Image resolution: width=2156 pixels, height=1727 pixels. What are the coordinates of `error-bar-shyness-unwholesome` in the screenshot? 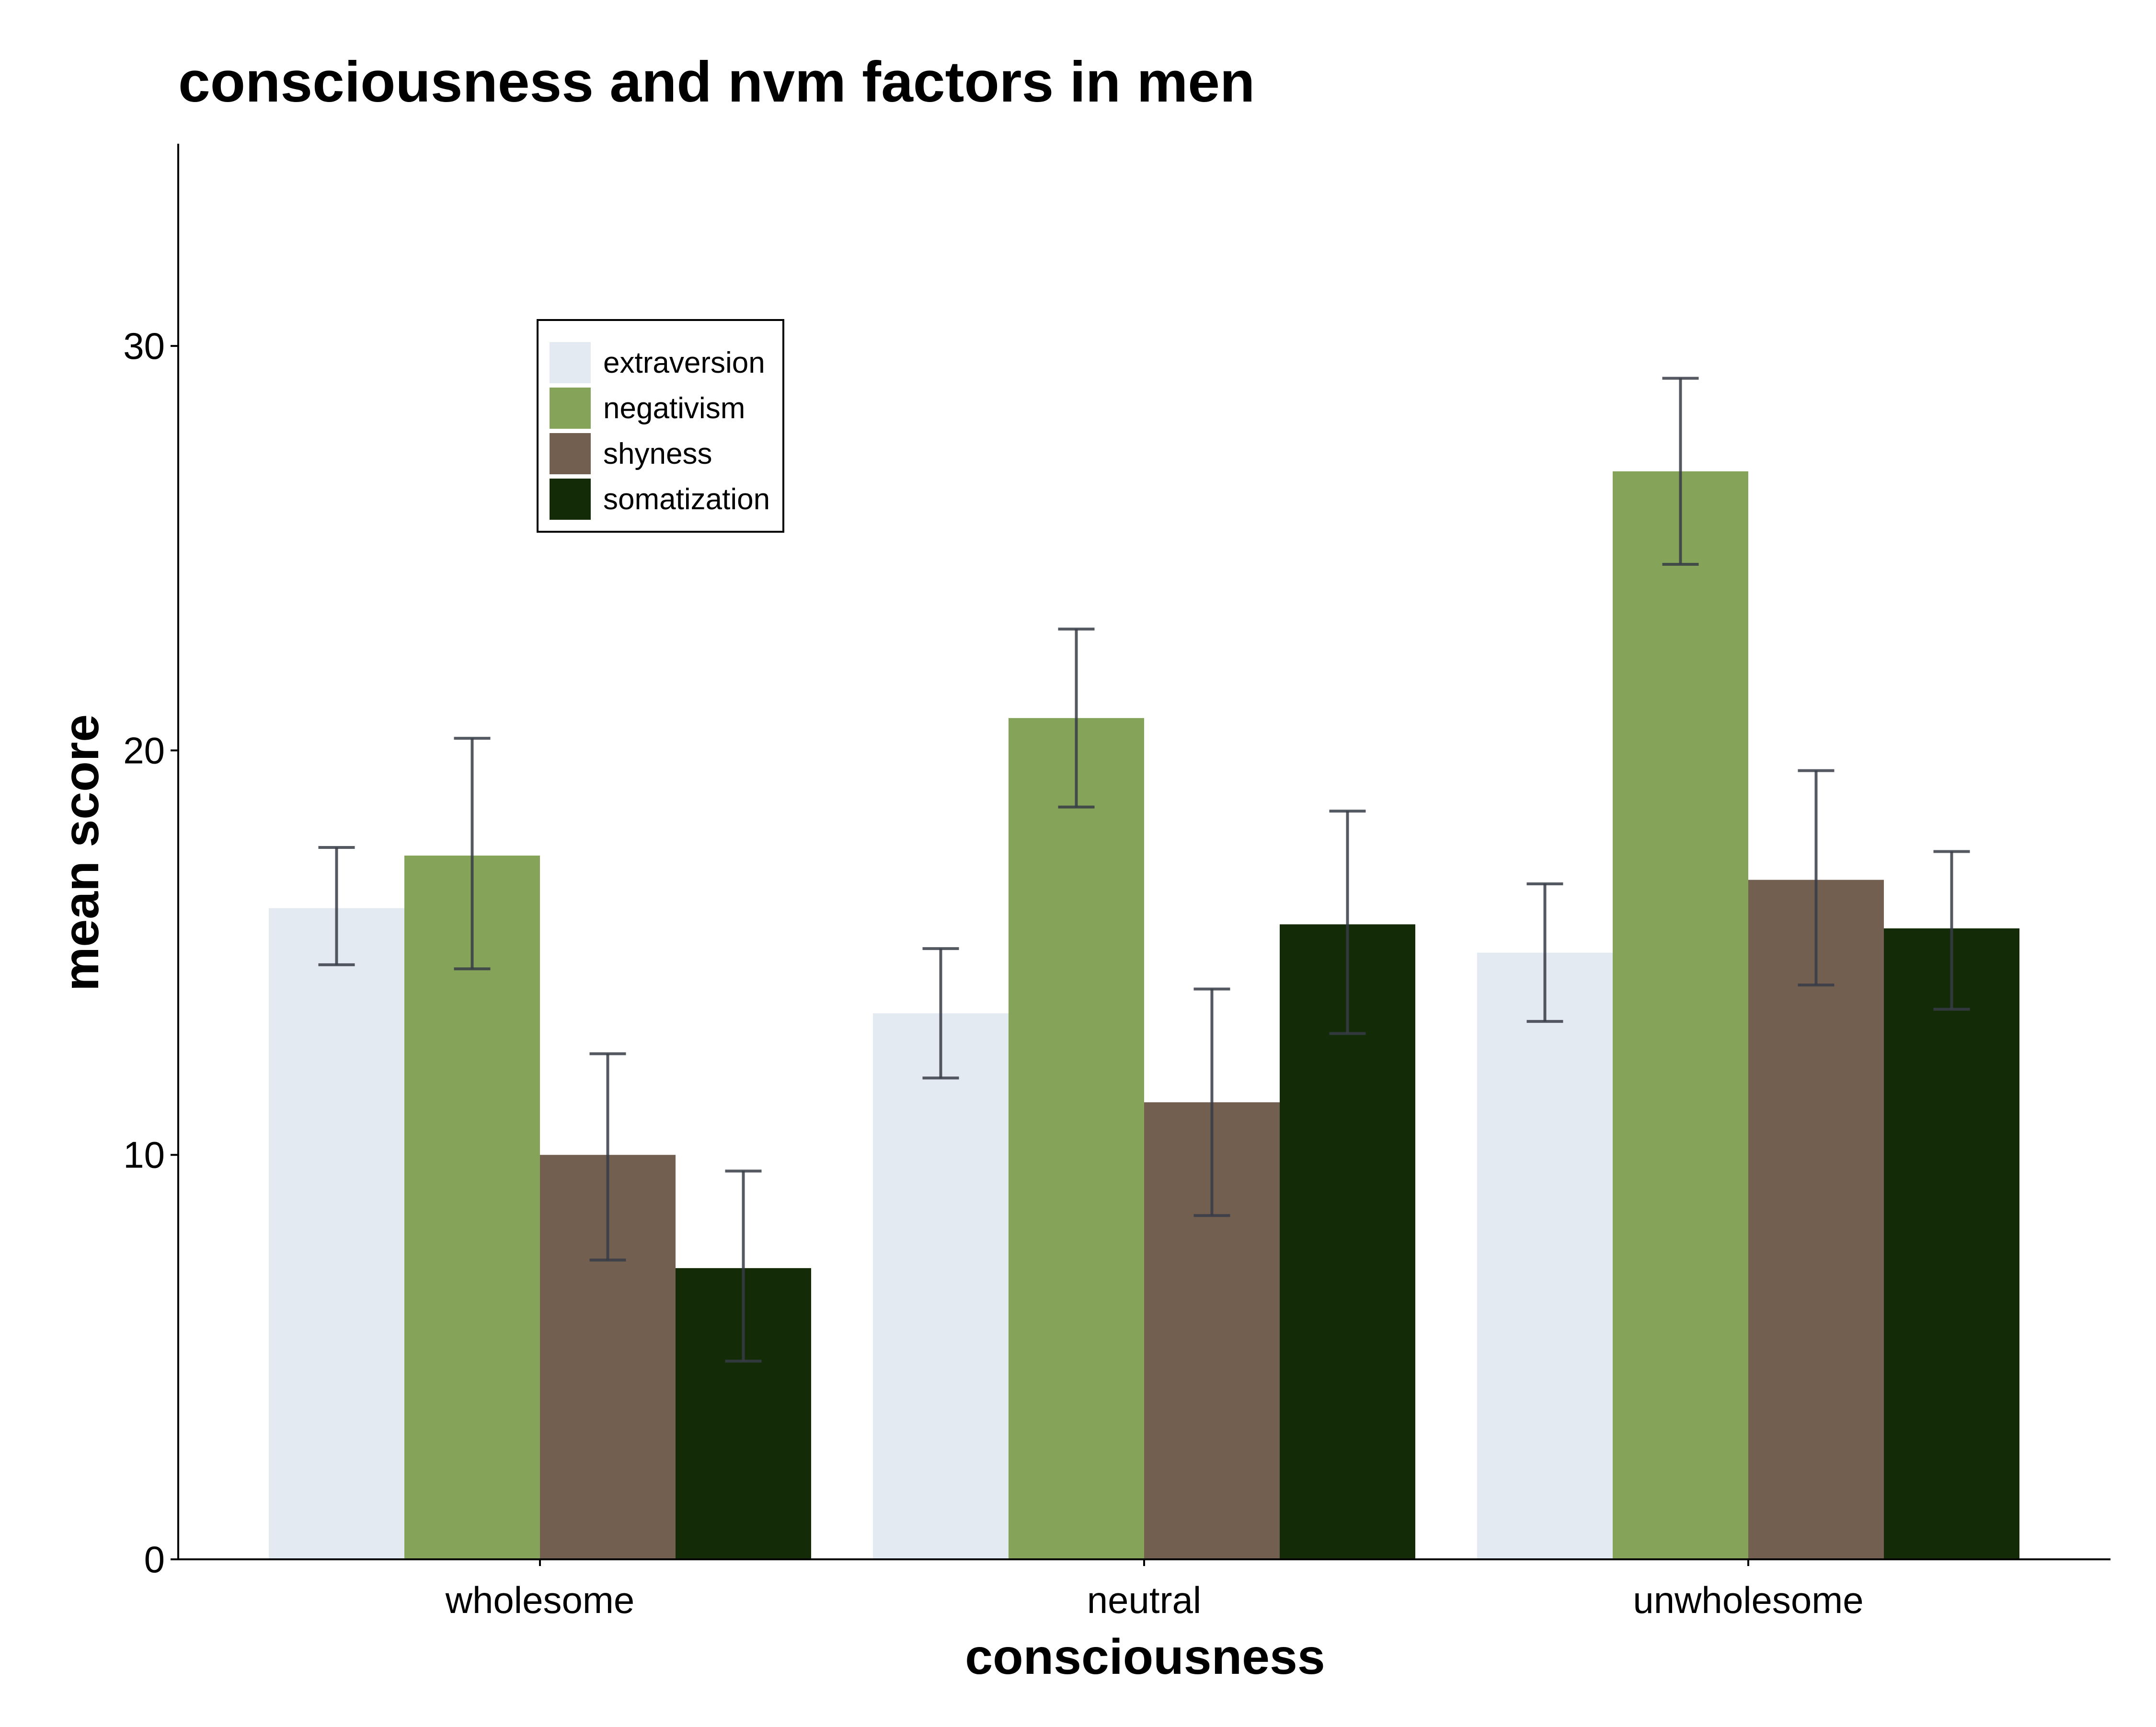 It's located at (1817, 878).